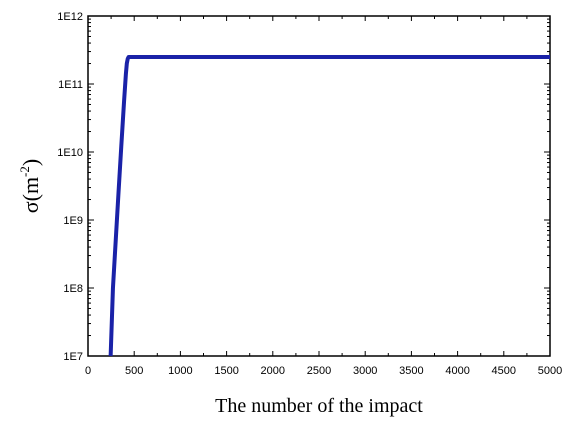  I want to click on y-tick-label: 1E11, so click(70, 85).